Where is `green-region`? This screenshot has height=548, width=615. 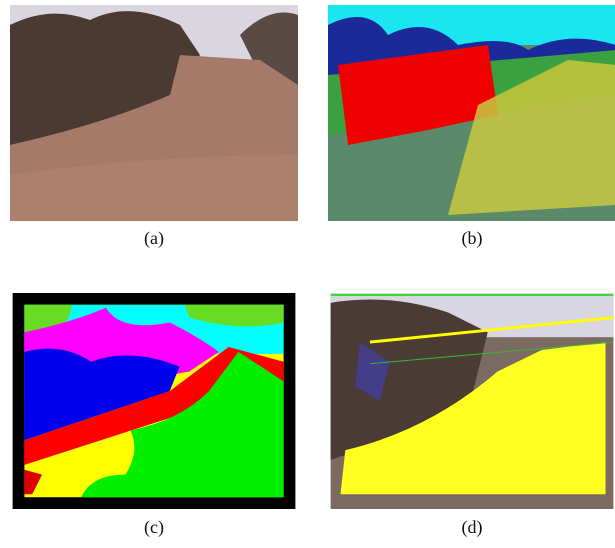 green-region is located at coordinates (182, 424).